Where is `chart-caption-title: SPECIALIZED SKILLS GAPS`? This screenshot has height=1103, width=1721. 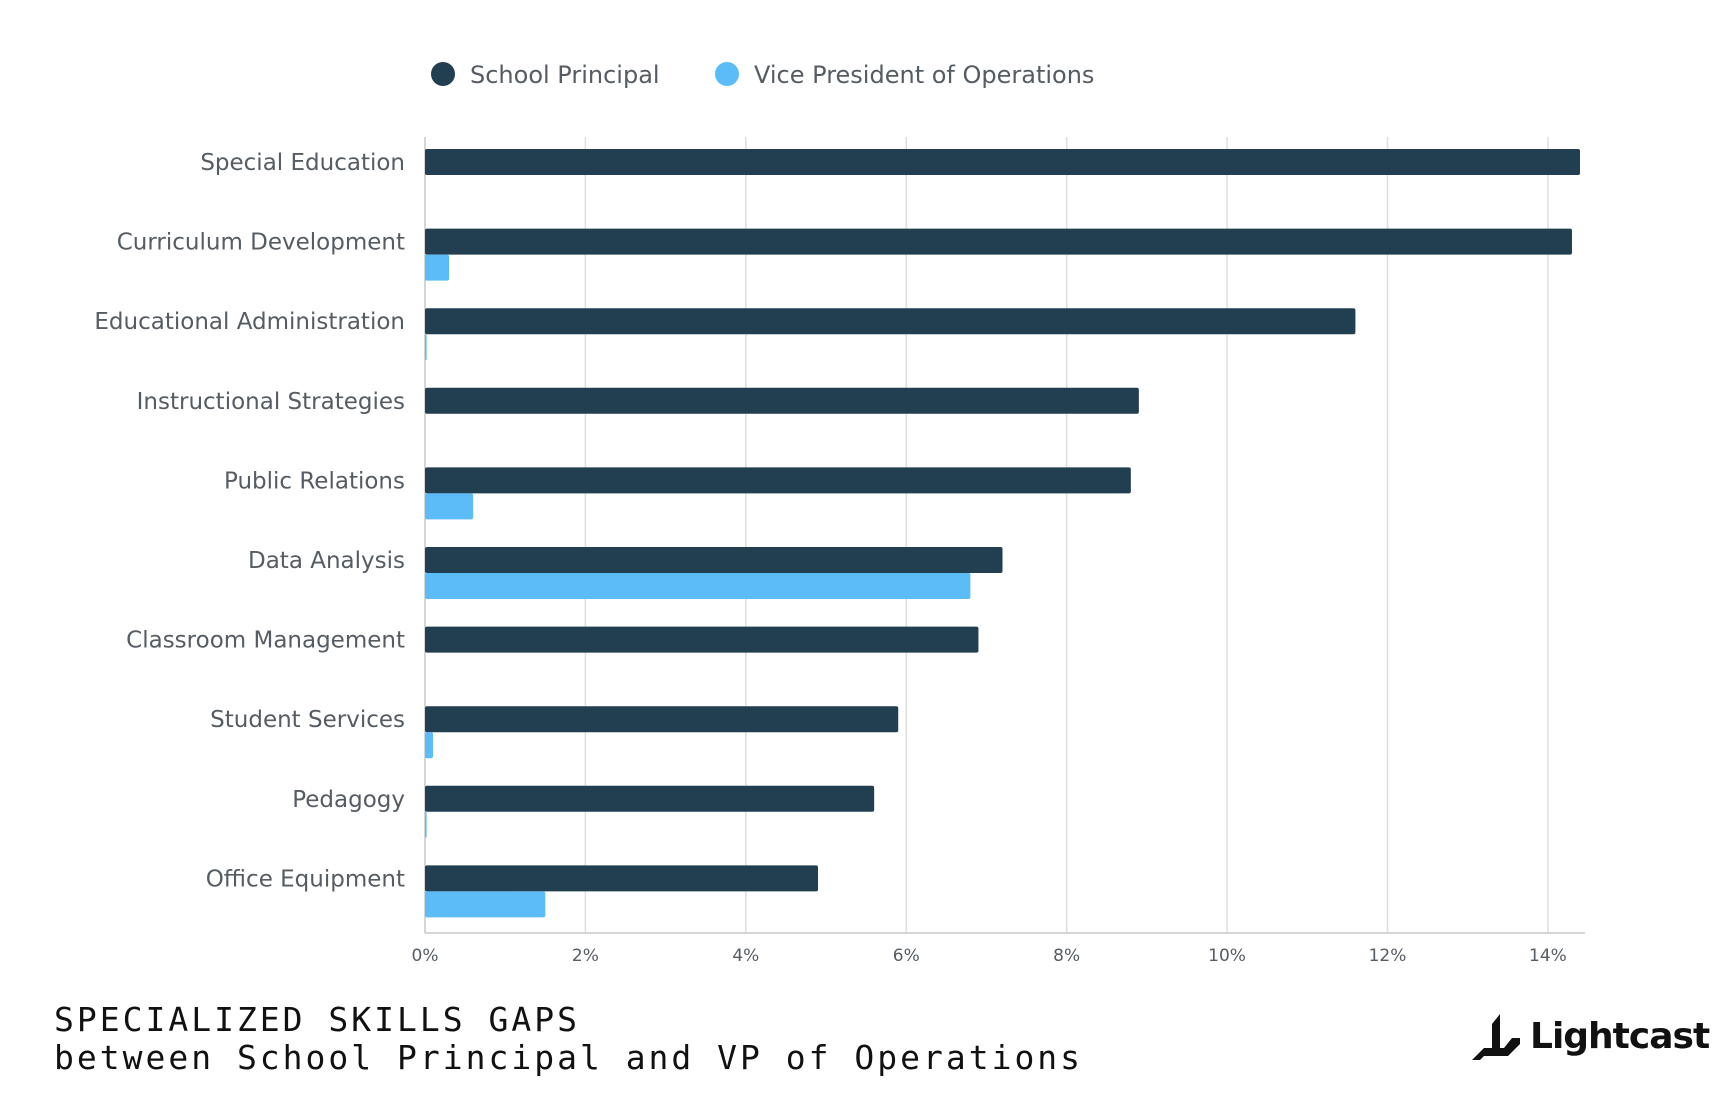 chart-caption-title: SPECIALIZED SKILLS GAPS is located at coordinates (317, 1019).